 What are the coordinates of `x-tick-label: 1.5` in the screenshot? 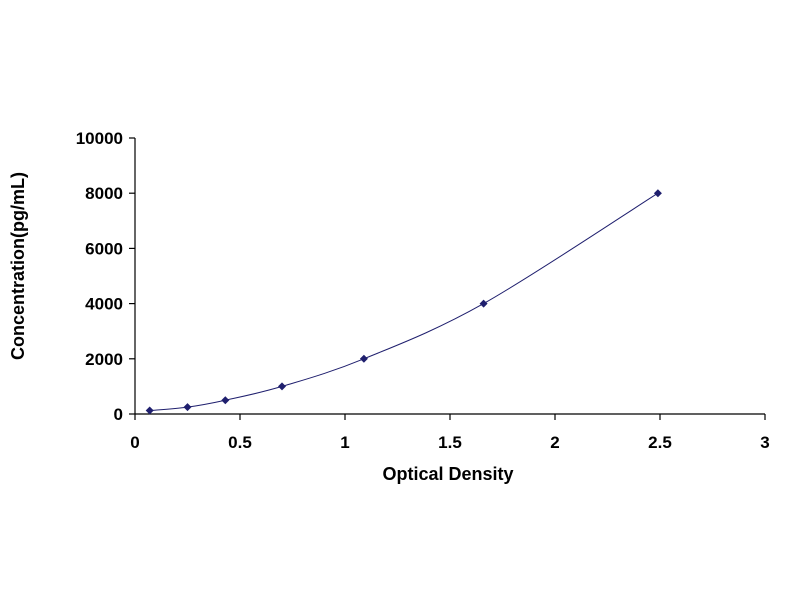 It's located at (450, 442).